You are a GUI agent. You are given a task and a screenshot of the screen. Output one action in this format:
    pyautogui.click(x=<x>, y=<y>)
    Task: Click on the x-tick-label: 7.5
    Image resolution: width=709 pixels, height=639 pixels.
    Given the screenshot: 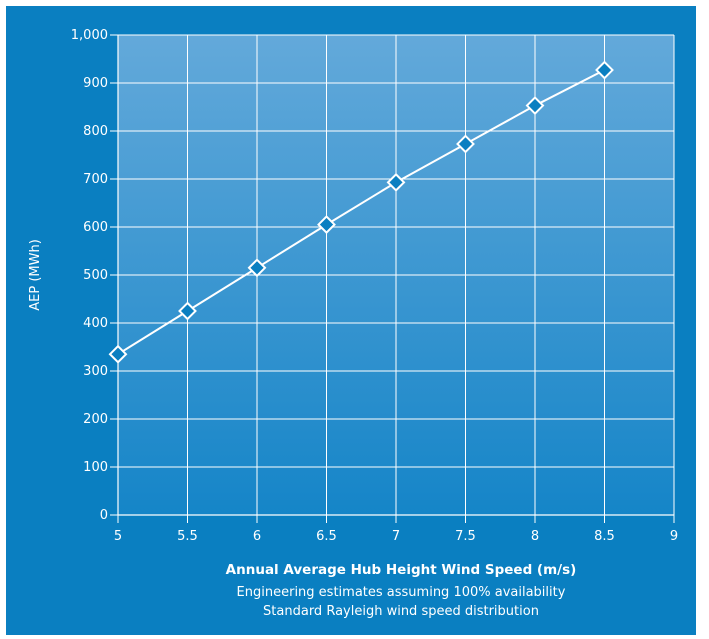 What is the action you would take?
    pyautogui.click(x=465, y=536)
    